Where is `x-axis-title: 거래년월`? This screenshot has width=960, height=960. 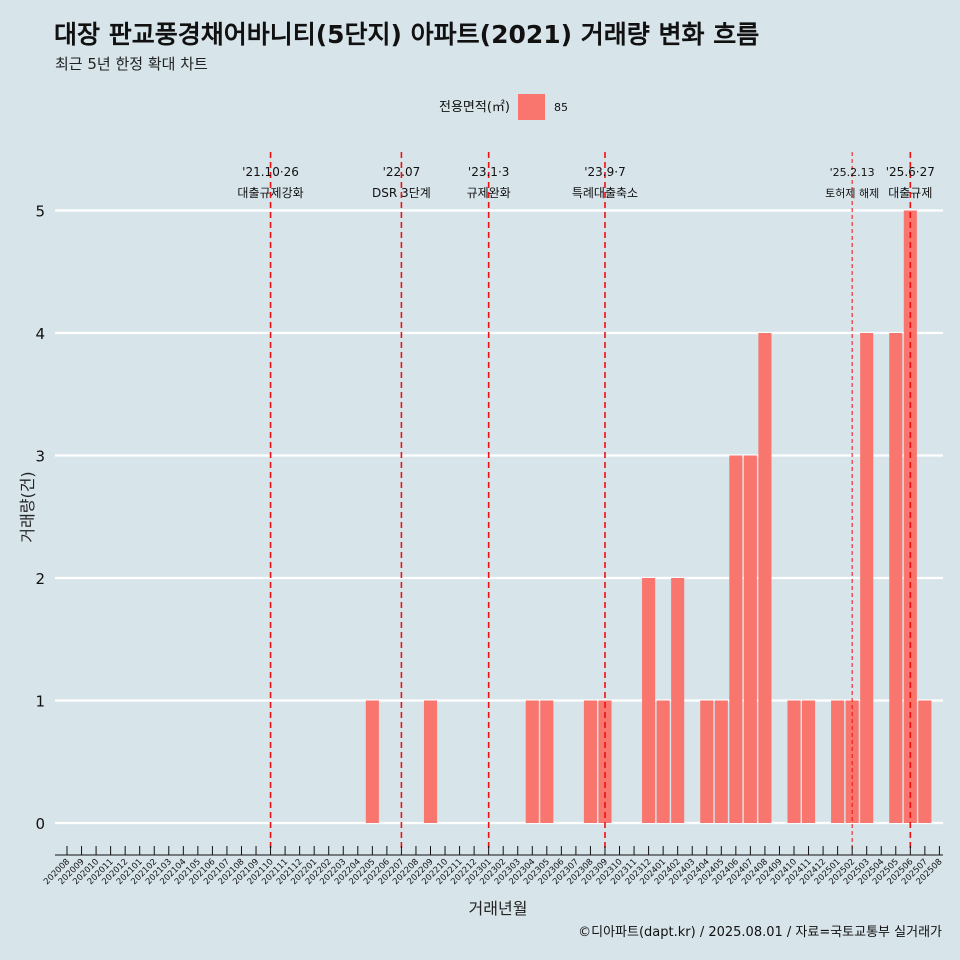
x-axis-title: 거래년월 is located at coordinates (498, 908).